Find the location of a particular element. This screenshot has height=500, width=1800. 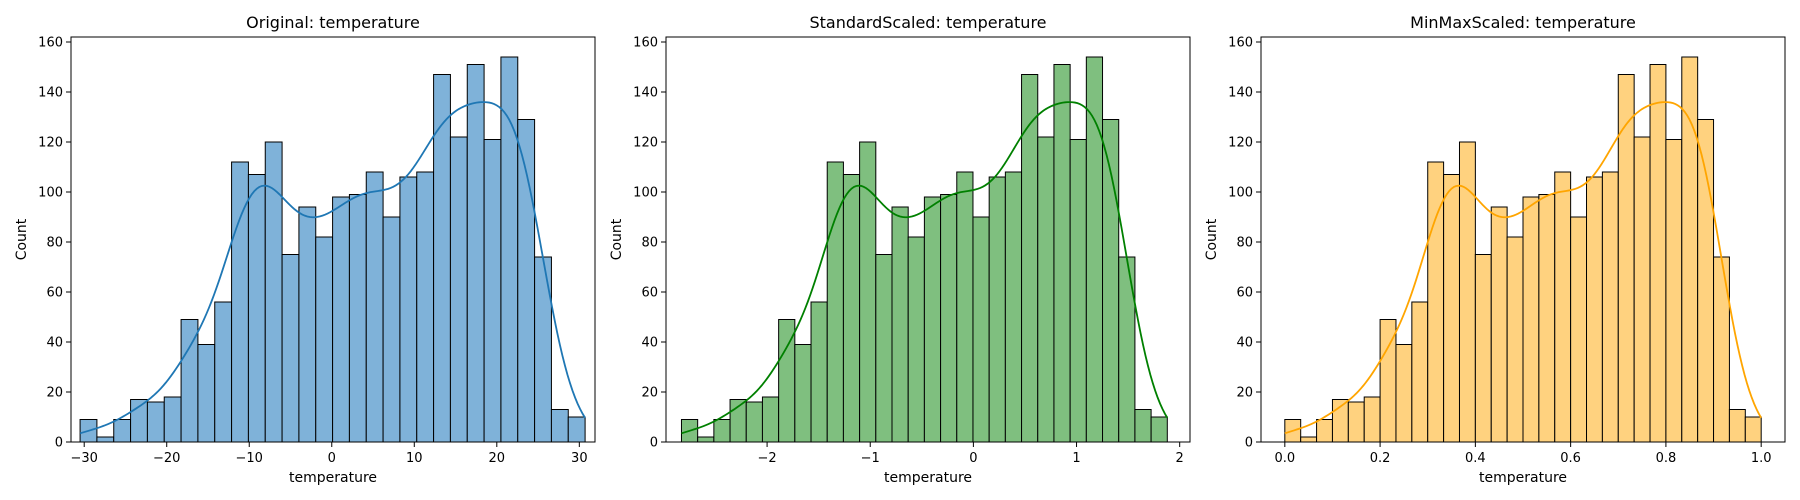

x-tick-label: 0.2 is located at coordinates (1380, 458).